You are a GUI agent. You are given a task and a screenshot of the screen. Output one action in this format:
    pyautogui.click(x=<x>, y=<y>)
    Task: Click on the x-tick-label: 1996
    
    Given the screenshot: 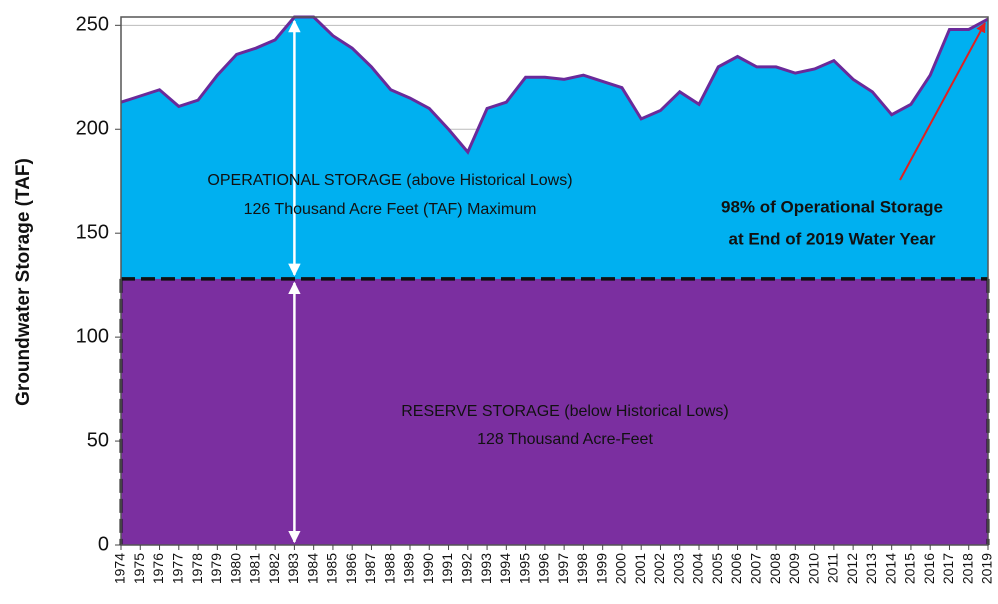 What is the action you would take?
    pyautogui.click(x=544, y=568)
    